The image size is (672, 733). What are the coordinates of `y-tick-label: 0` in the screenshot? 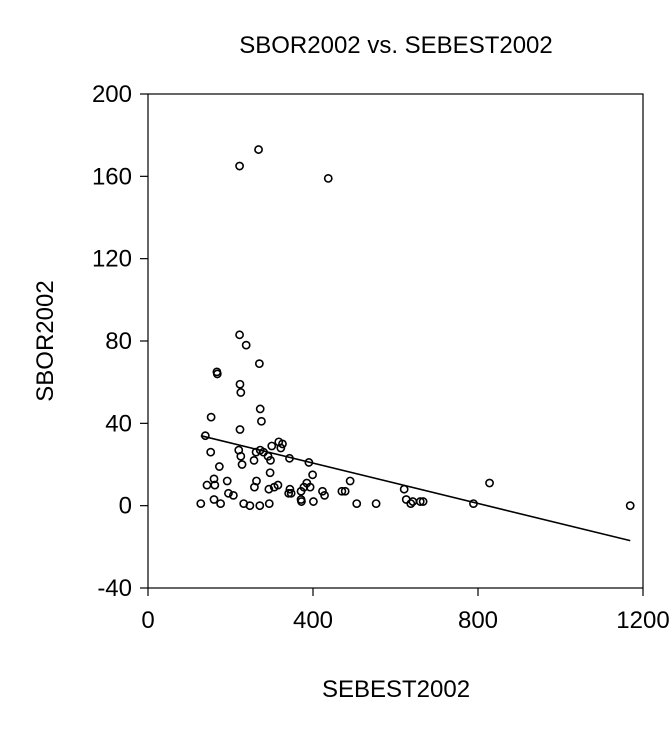 It's located at (125, 506).